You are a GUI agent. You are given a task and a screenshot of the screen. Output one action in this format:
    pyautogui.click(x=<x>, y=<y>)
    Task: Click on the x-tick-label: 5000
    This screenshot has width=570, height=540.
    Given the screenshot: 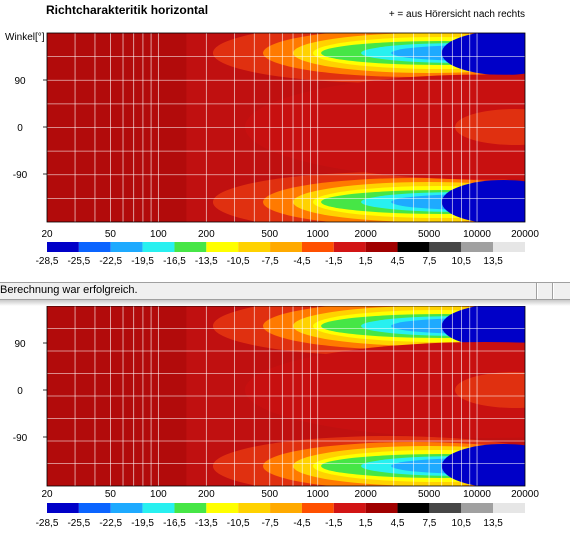 What is the action you would take?
    pyautogui.click(x=429, y=234)
    